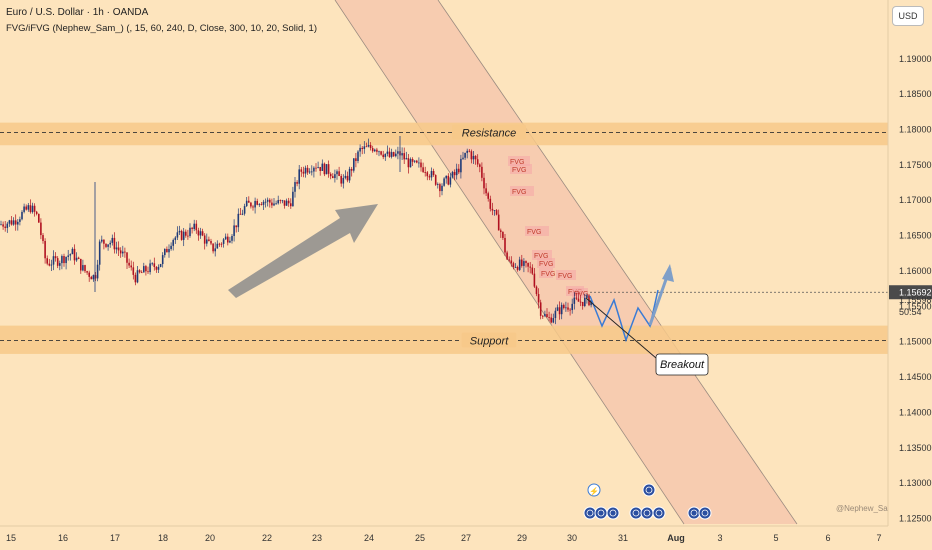  Describe the element at coordinates (910, 275) in the screenshot. I see `price-axis` at that location.